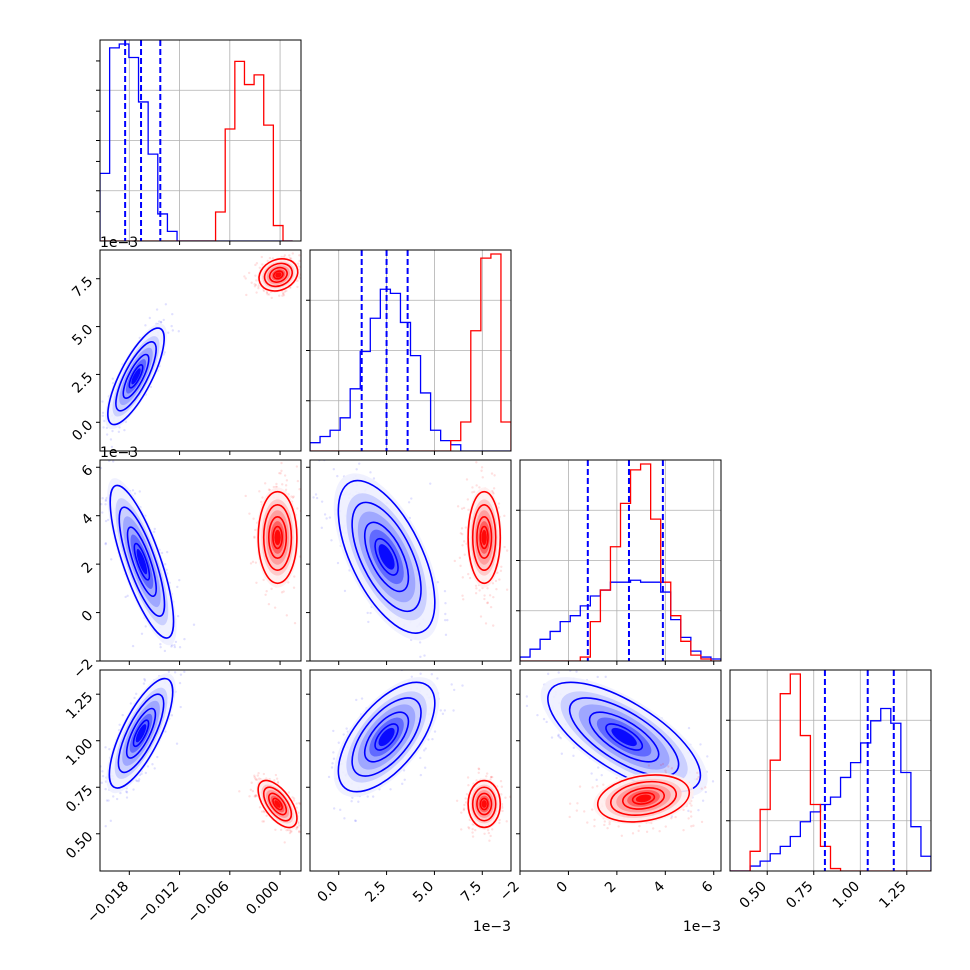 The width and height of the screenshot is (970, 970). What do you see at coordinates (119, 243) in the screenshot?
I see `y-offset-label: 1e−3` at bounding box center [119, 243].